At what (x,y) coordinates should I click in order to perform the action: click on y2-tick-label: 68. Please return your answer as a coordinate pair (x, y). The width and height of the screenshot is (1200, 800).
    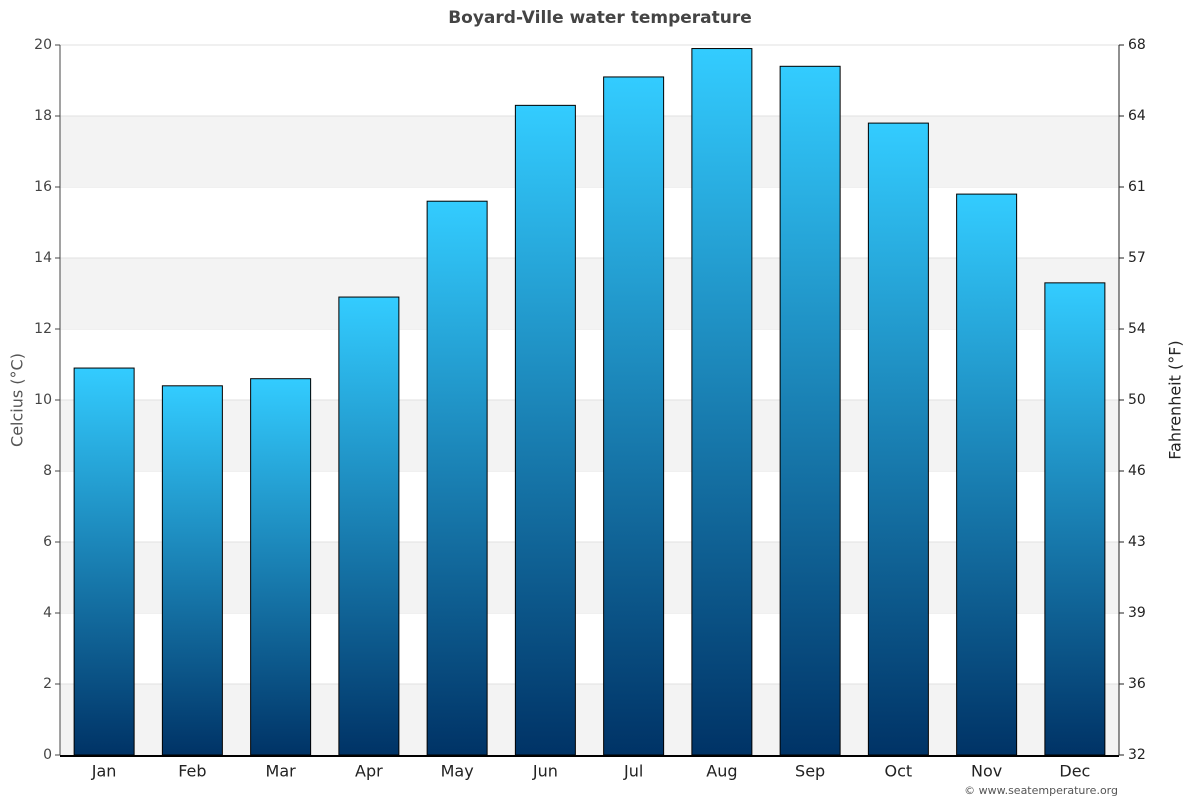
    Looking at the image, I should click on (1137, 45).